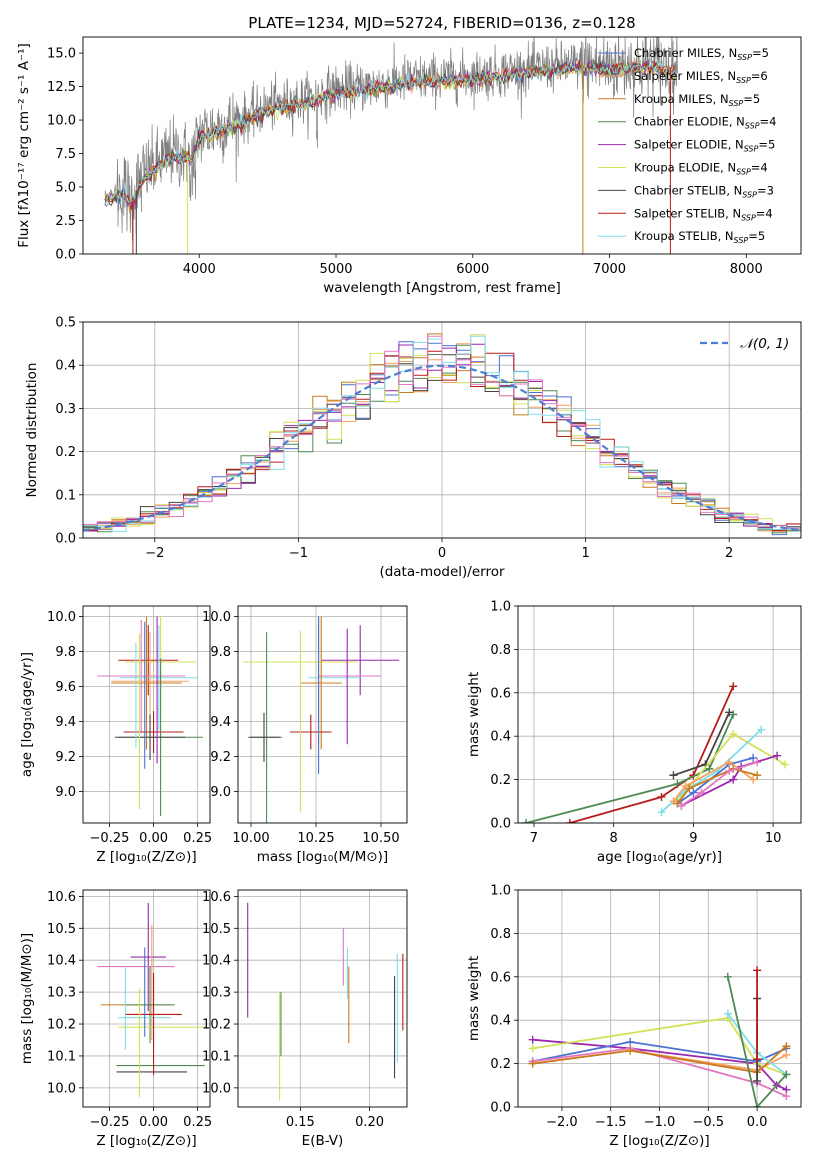 This screenshot has width=819, height=1170. I want to click on x-tick-label: 0.15, so click(300, 1122).